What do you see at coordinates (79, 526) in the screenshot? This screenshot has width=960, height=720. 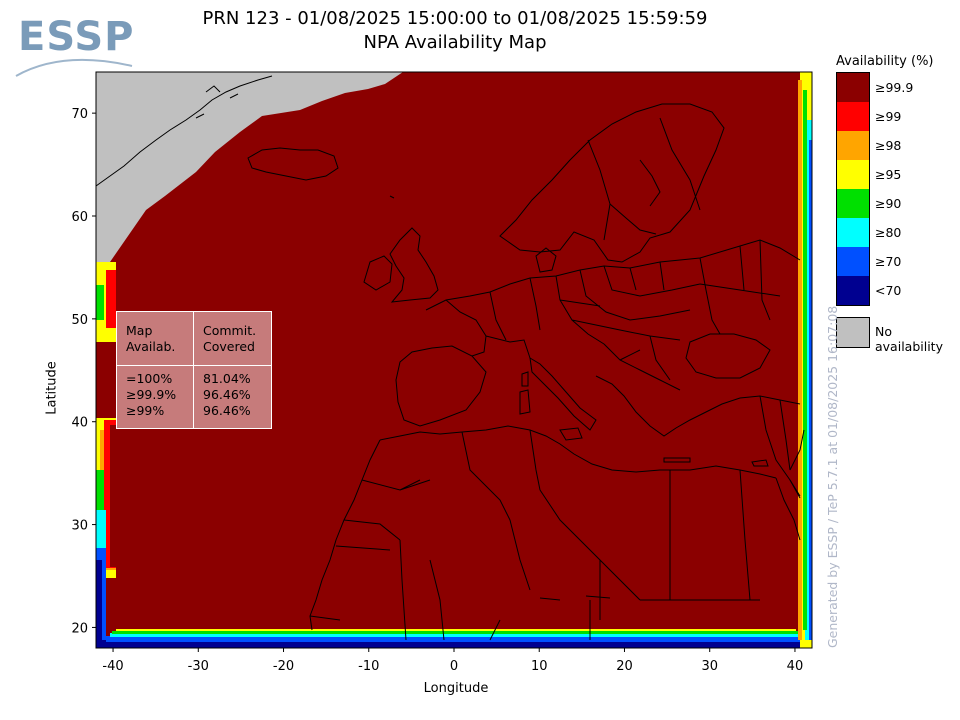 I see `y-tick-label: 30` at bounding box center [79, 526].